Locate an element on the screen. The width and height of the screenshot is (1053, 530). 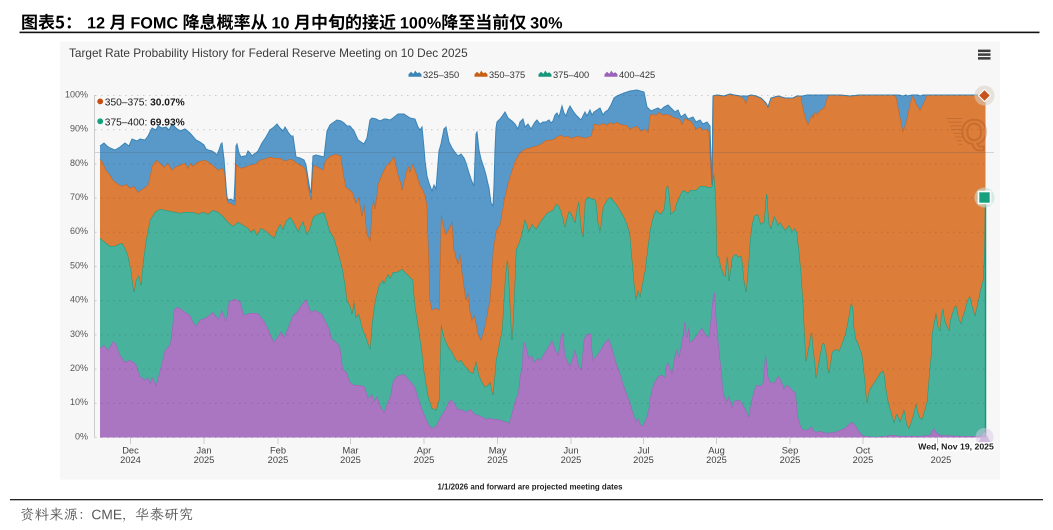
svg-text: Oct is located at coordinates (863, 451).